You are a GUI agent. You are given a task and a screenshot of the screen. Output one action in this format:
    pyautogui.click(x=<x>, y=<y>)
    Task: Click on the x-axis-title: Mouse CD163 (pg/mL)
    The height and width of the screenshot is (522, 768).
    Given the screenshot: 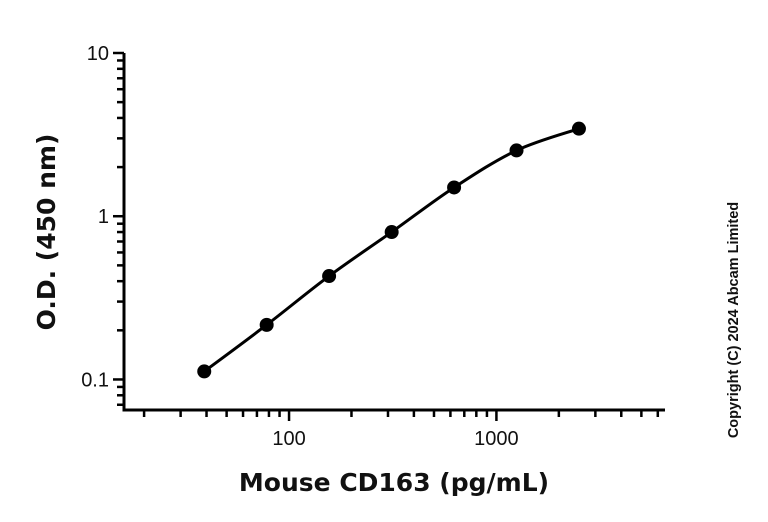 What is the action you would take?
    pyautogui.click(x=394, y=482)
    